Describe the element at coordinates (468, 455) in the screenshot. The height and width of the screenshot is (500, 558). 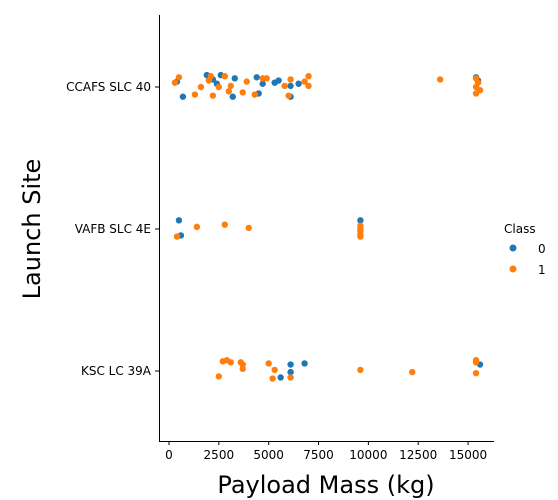
I see `x-tick-label: 15000` at that location.